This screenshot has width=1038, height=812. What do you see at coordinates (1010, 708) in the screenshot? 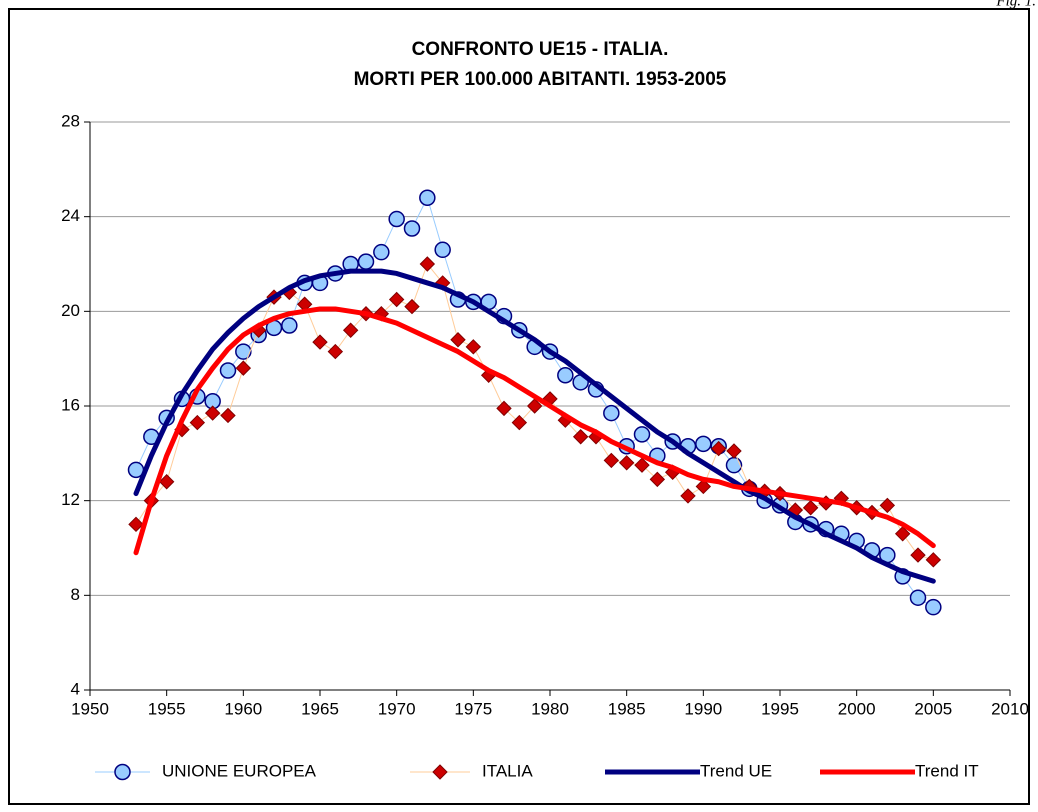
I see `x-tick-label: 2010` at bounding box center [1010, 708].